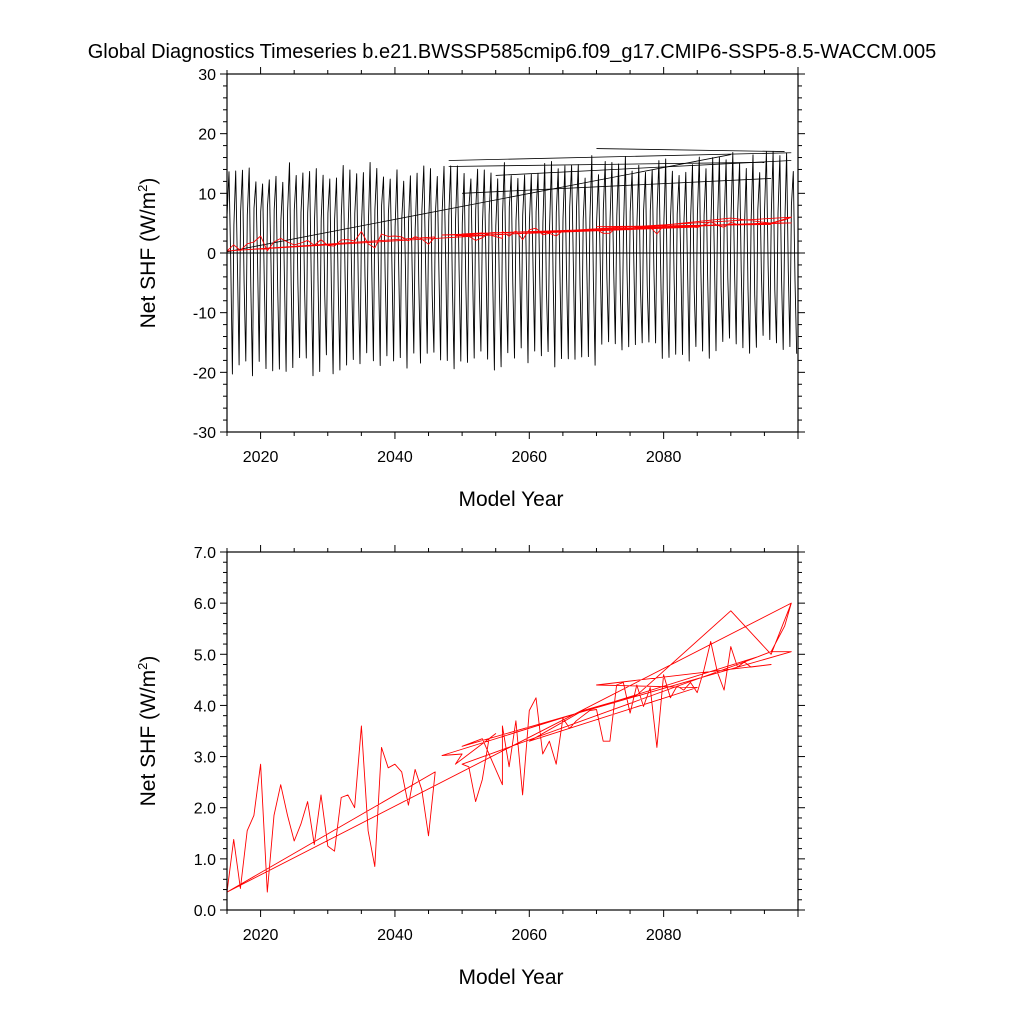  I want to click on y-tick-label: 1.0, so click(205, 860).